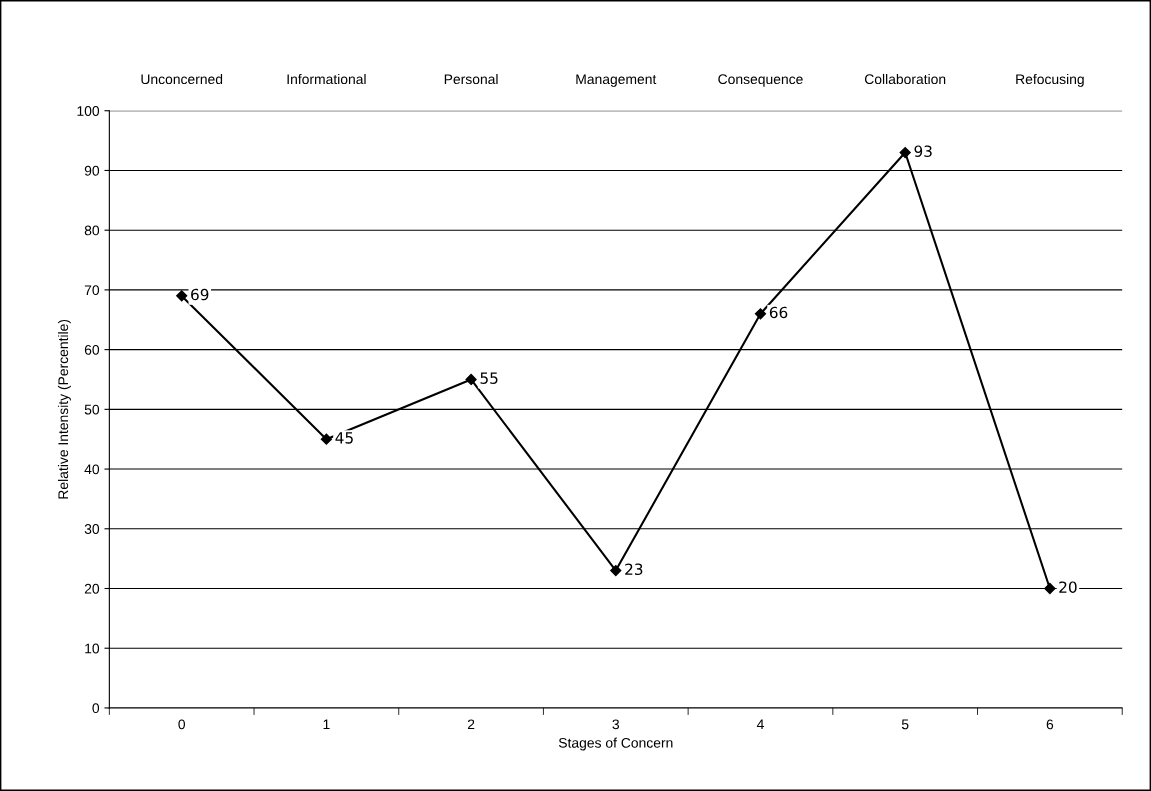 Image resolution: width=1151 pixels, height=791 pixels. I want to click on y-tick-label: 70, so click(92, 290).